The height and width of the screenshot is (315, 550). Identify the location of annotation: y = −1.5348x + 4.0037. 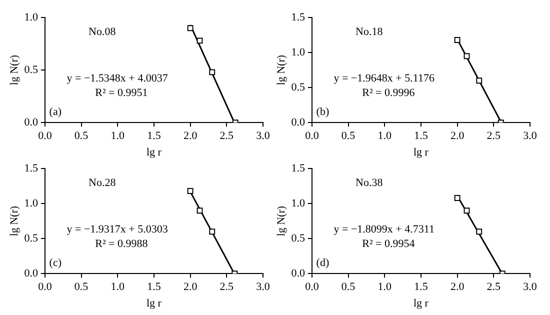
(117, 78).